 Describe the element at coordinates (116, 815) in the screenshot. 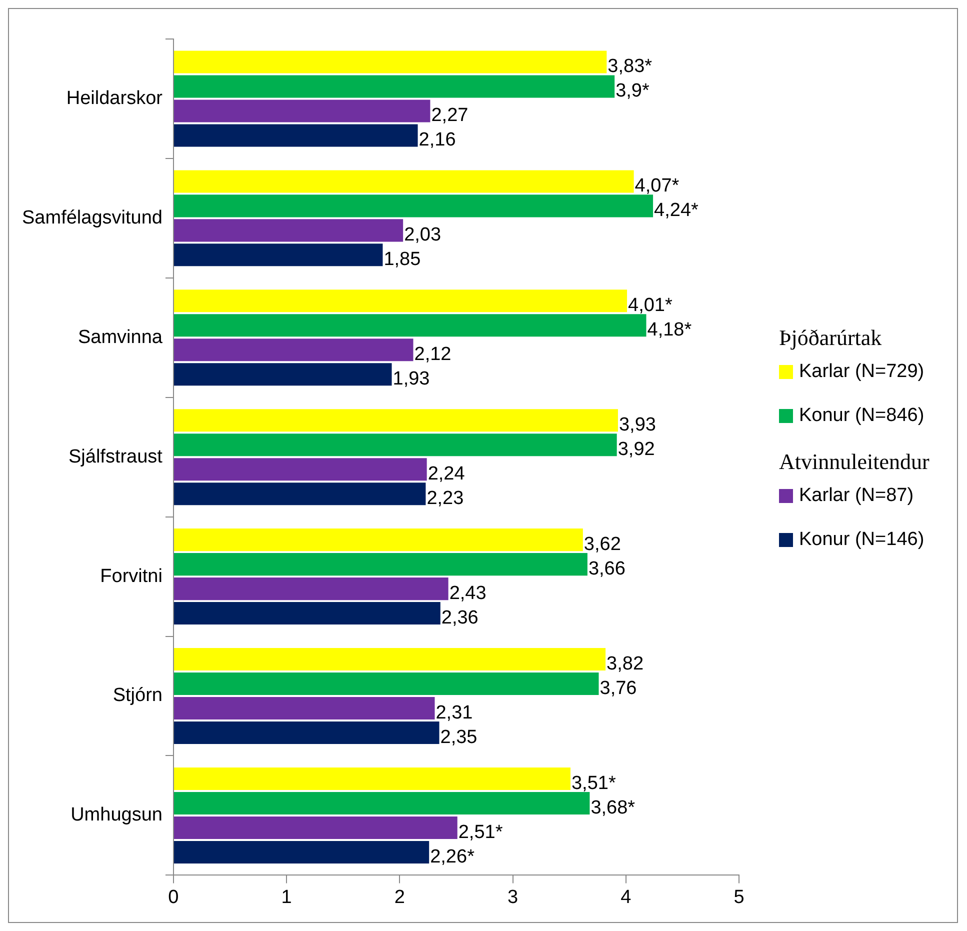

I see `y-tick-label: Umhugsun` at that location.